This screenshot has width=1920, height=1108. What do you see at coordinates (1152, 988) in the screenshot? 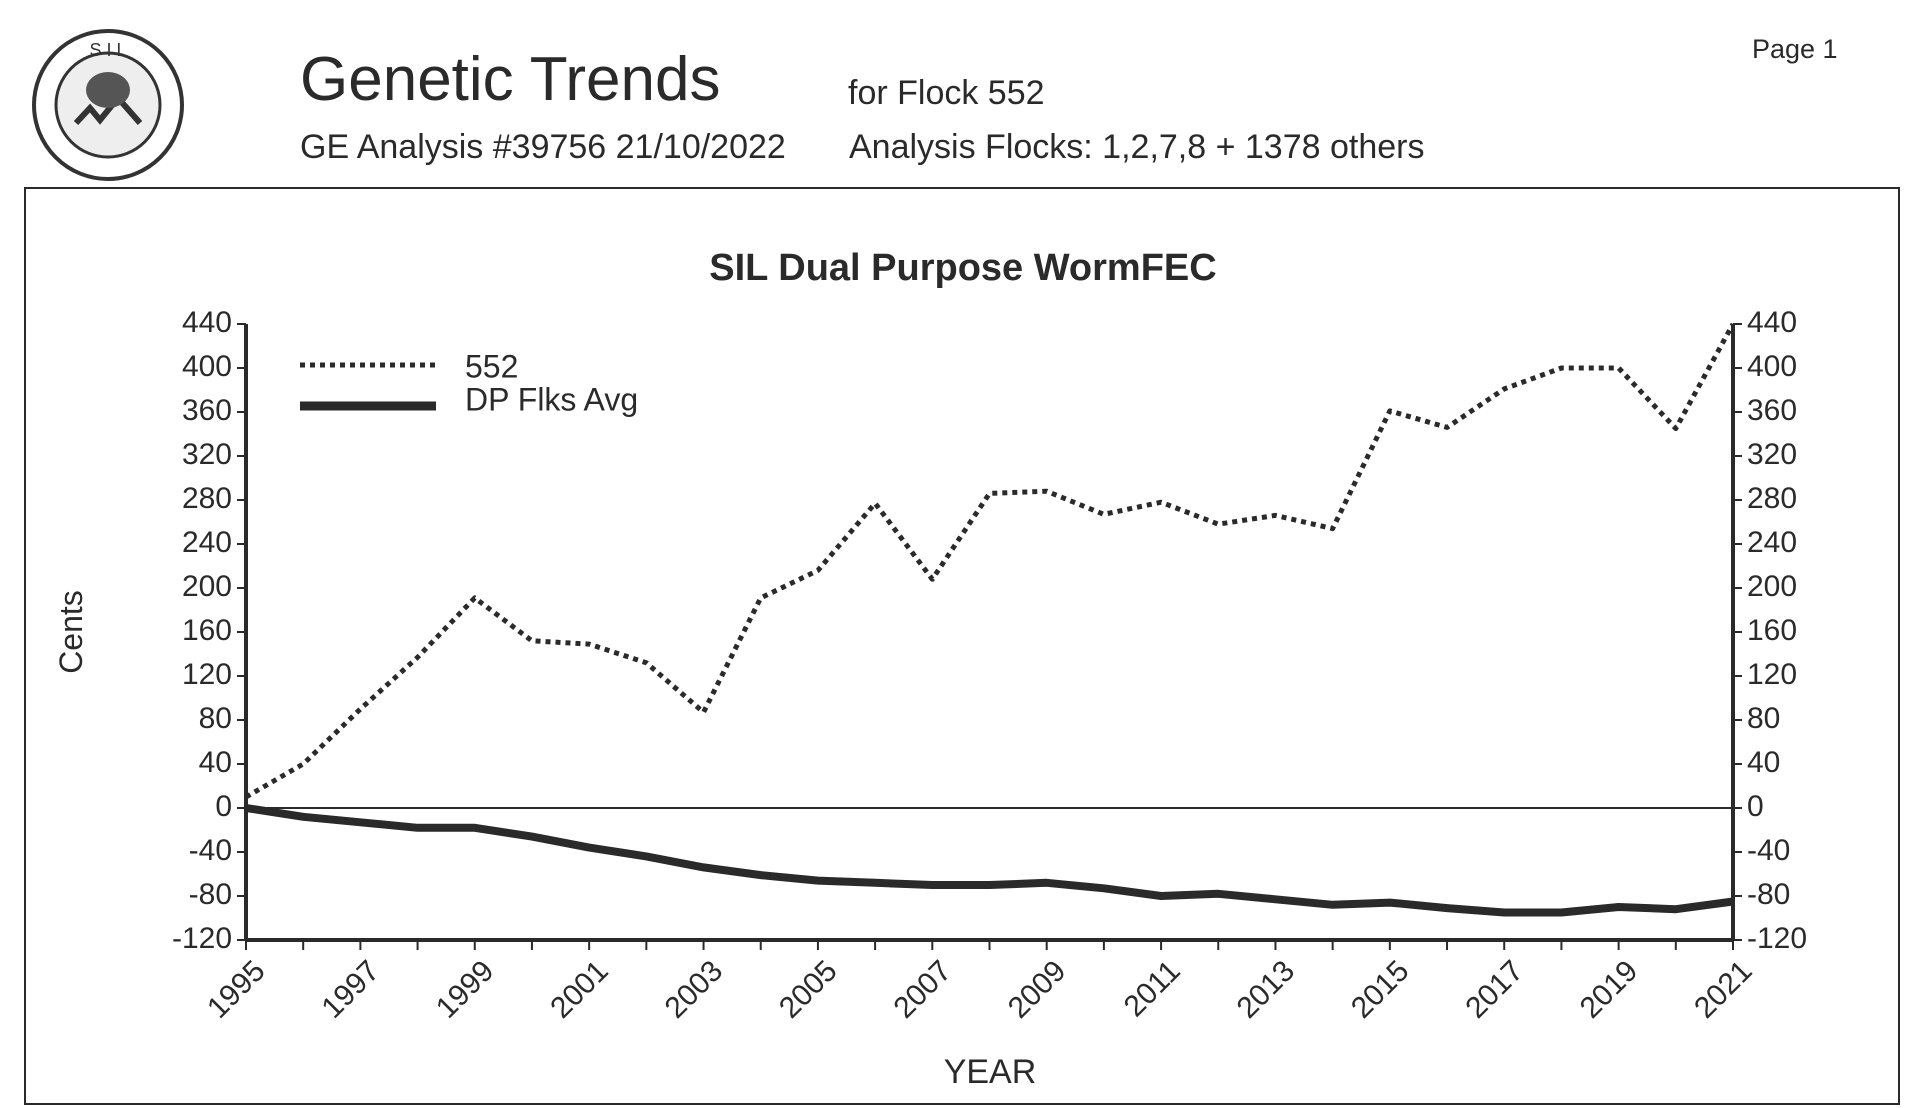
I see `x-tick-label: 2011` at bounding box center [1152, 988].